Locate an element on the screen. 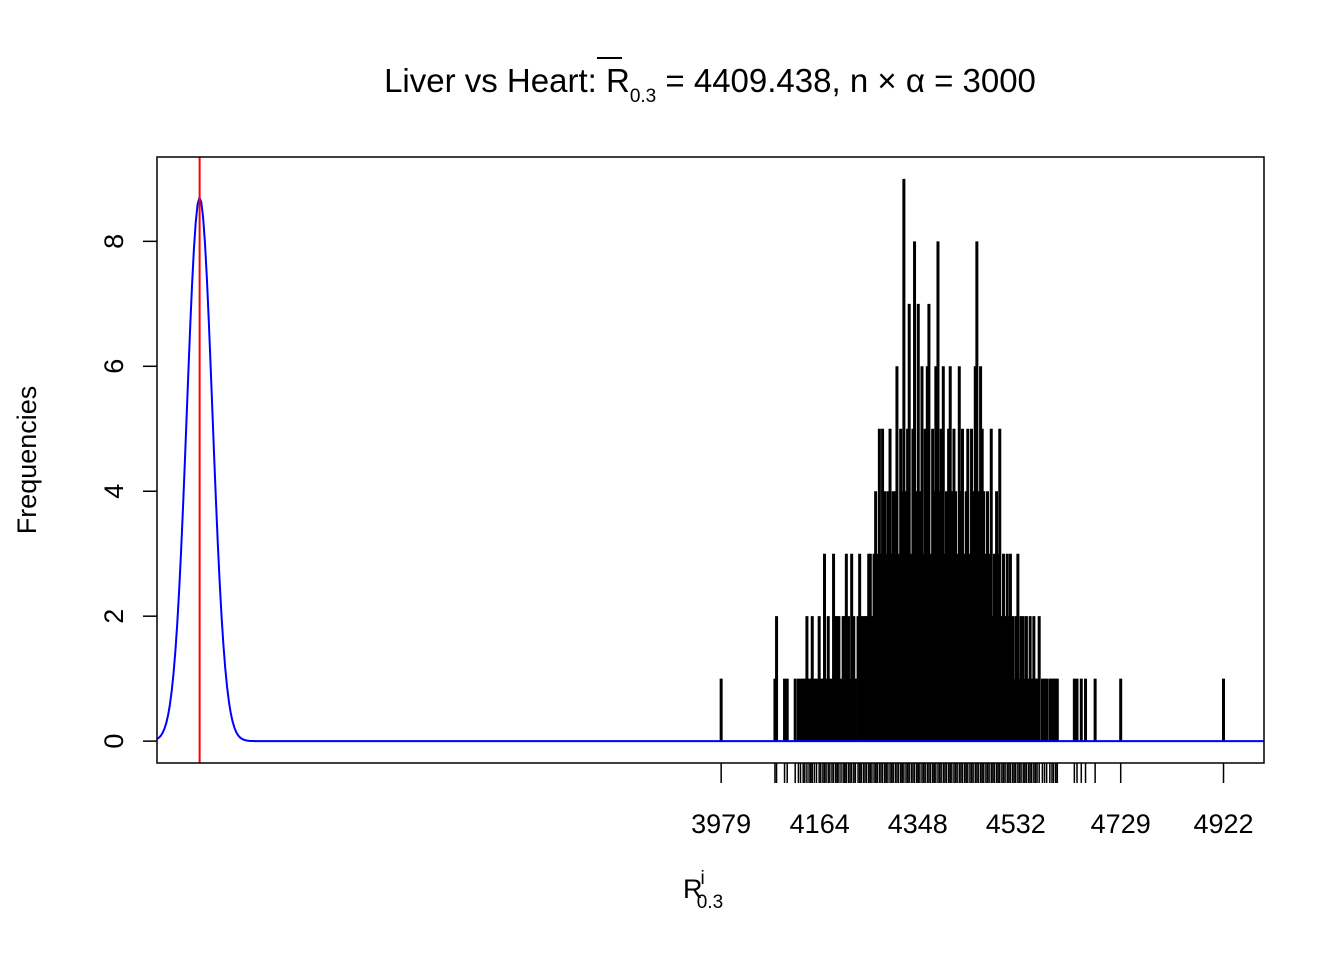 This screenshot has width=1344, height=960. x-tick-label: 4922 is located at coordinates (1223, 824).